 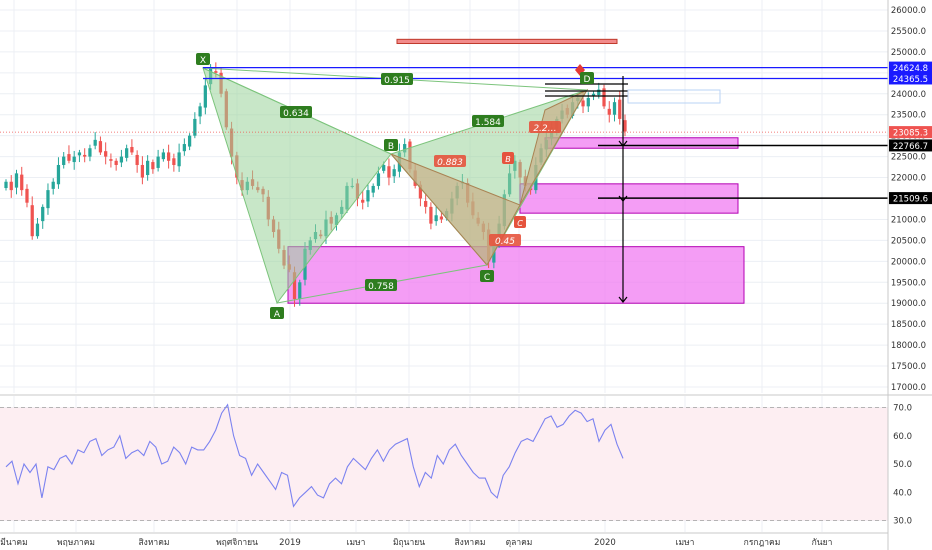 What do you see at coordinates (409, 543) in the screenshot?
I see `time-tick-label: มิถุนายน` at bounding box center [409, 543].